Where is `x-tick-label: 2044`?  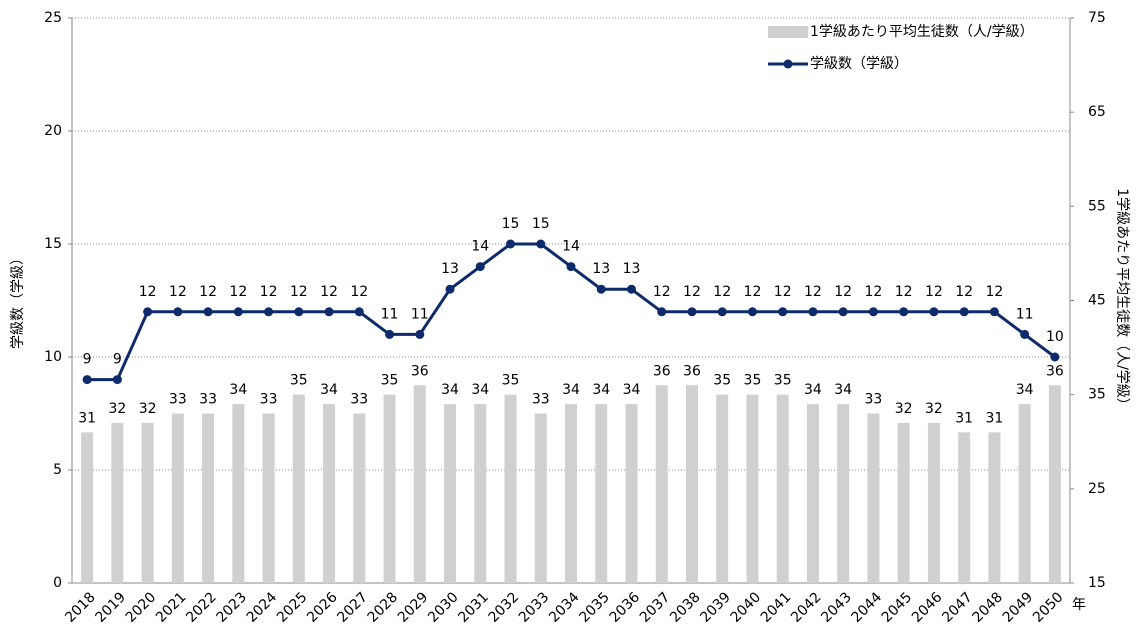 x-tick-label: 2044 is located at coordinates (867, 607).